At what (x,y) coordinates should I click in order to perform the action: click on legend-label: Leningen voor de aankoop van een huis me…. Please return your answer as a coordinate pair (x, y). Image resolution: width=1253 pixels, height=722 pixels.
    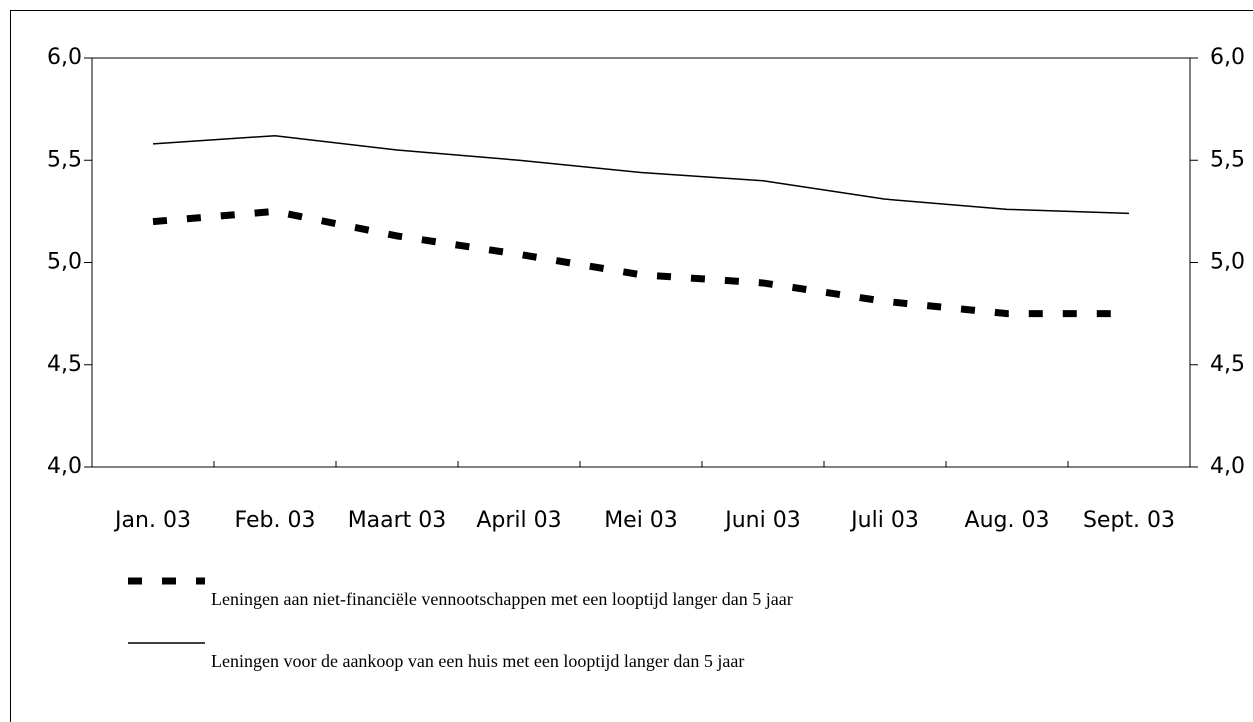
    Looking at the image, I should click on (477, 661).